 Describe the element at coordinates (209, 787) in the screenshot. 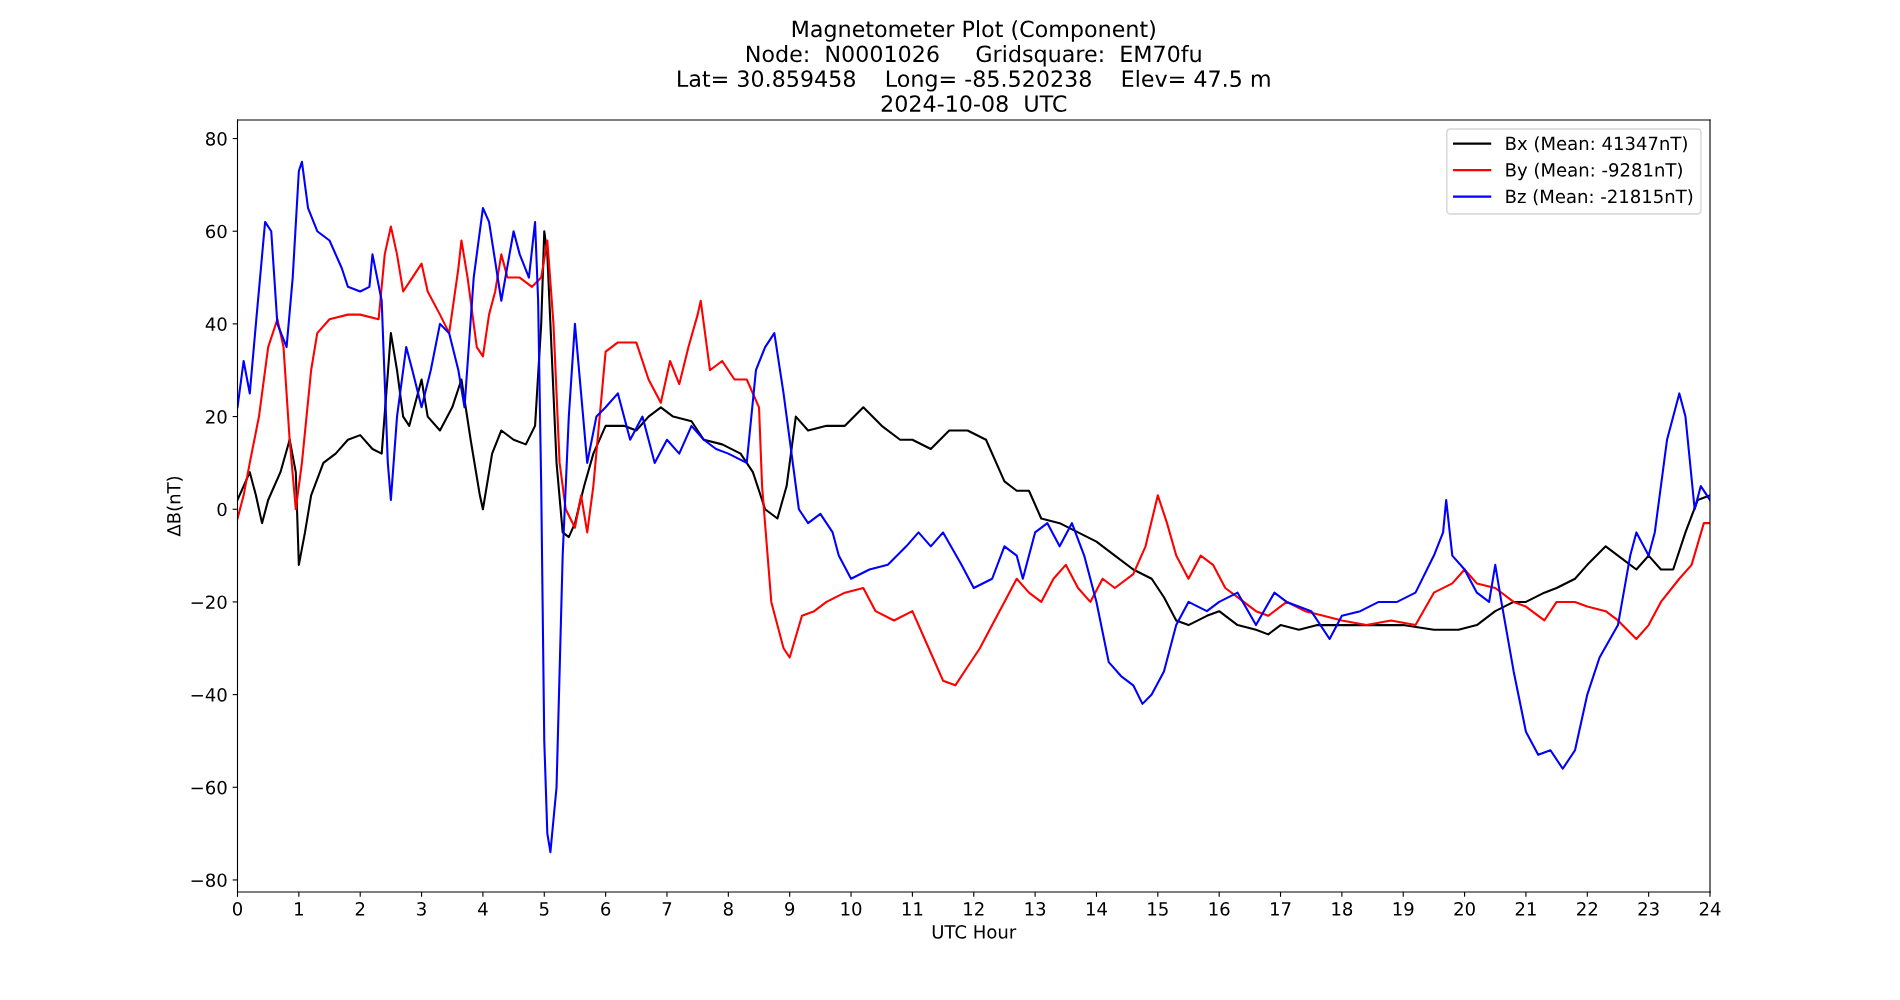

I see `y-tick-label: −60` at that location.